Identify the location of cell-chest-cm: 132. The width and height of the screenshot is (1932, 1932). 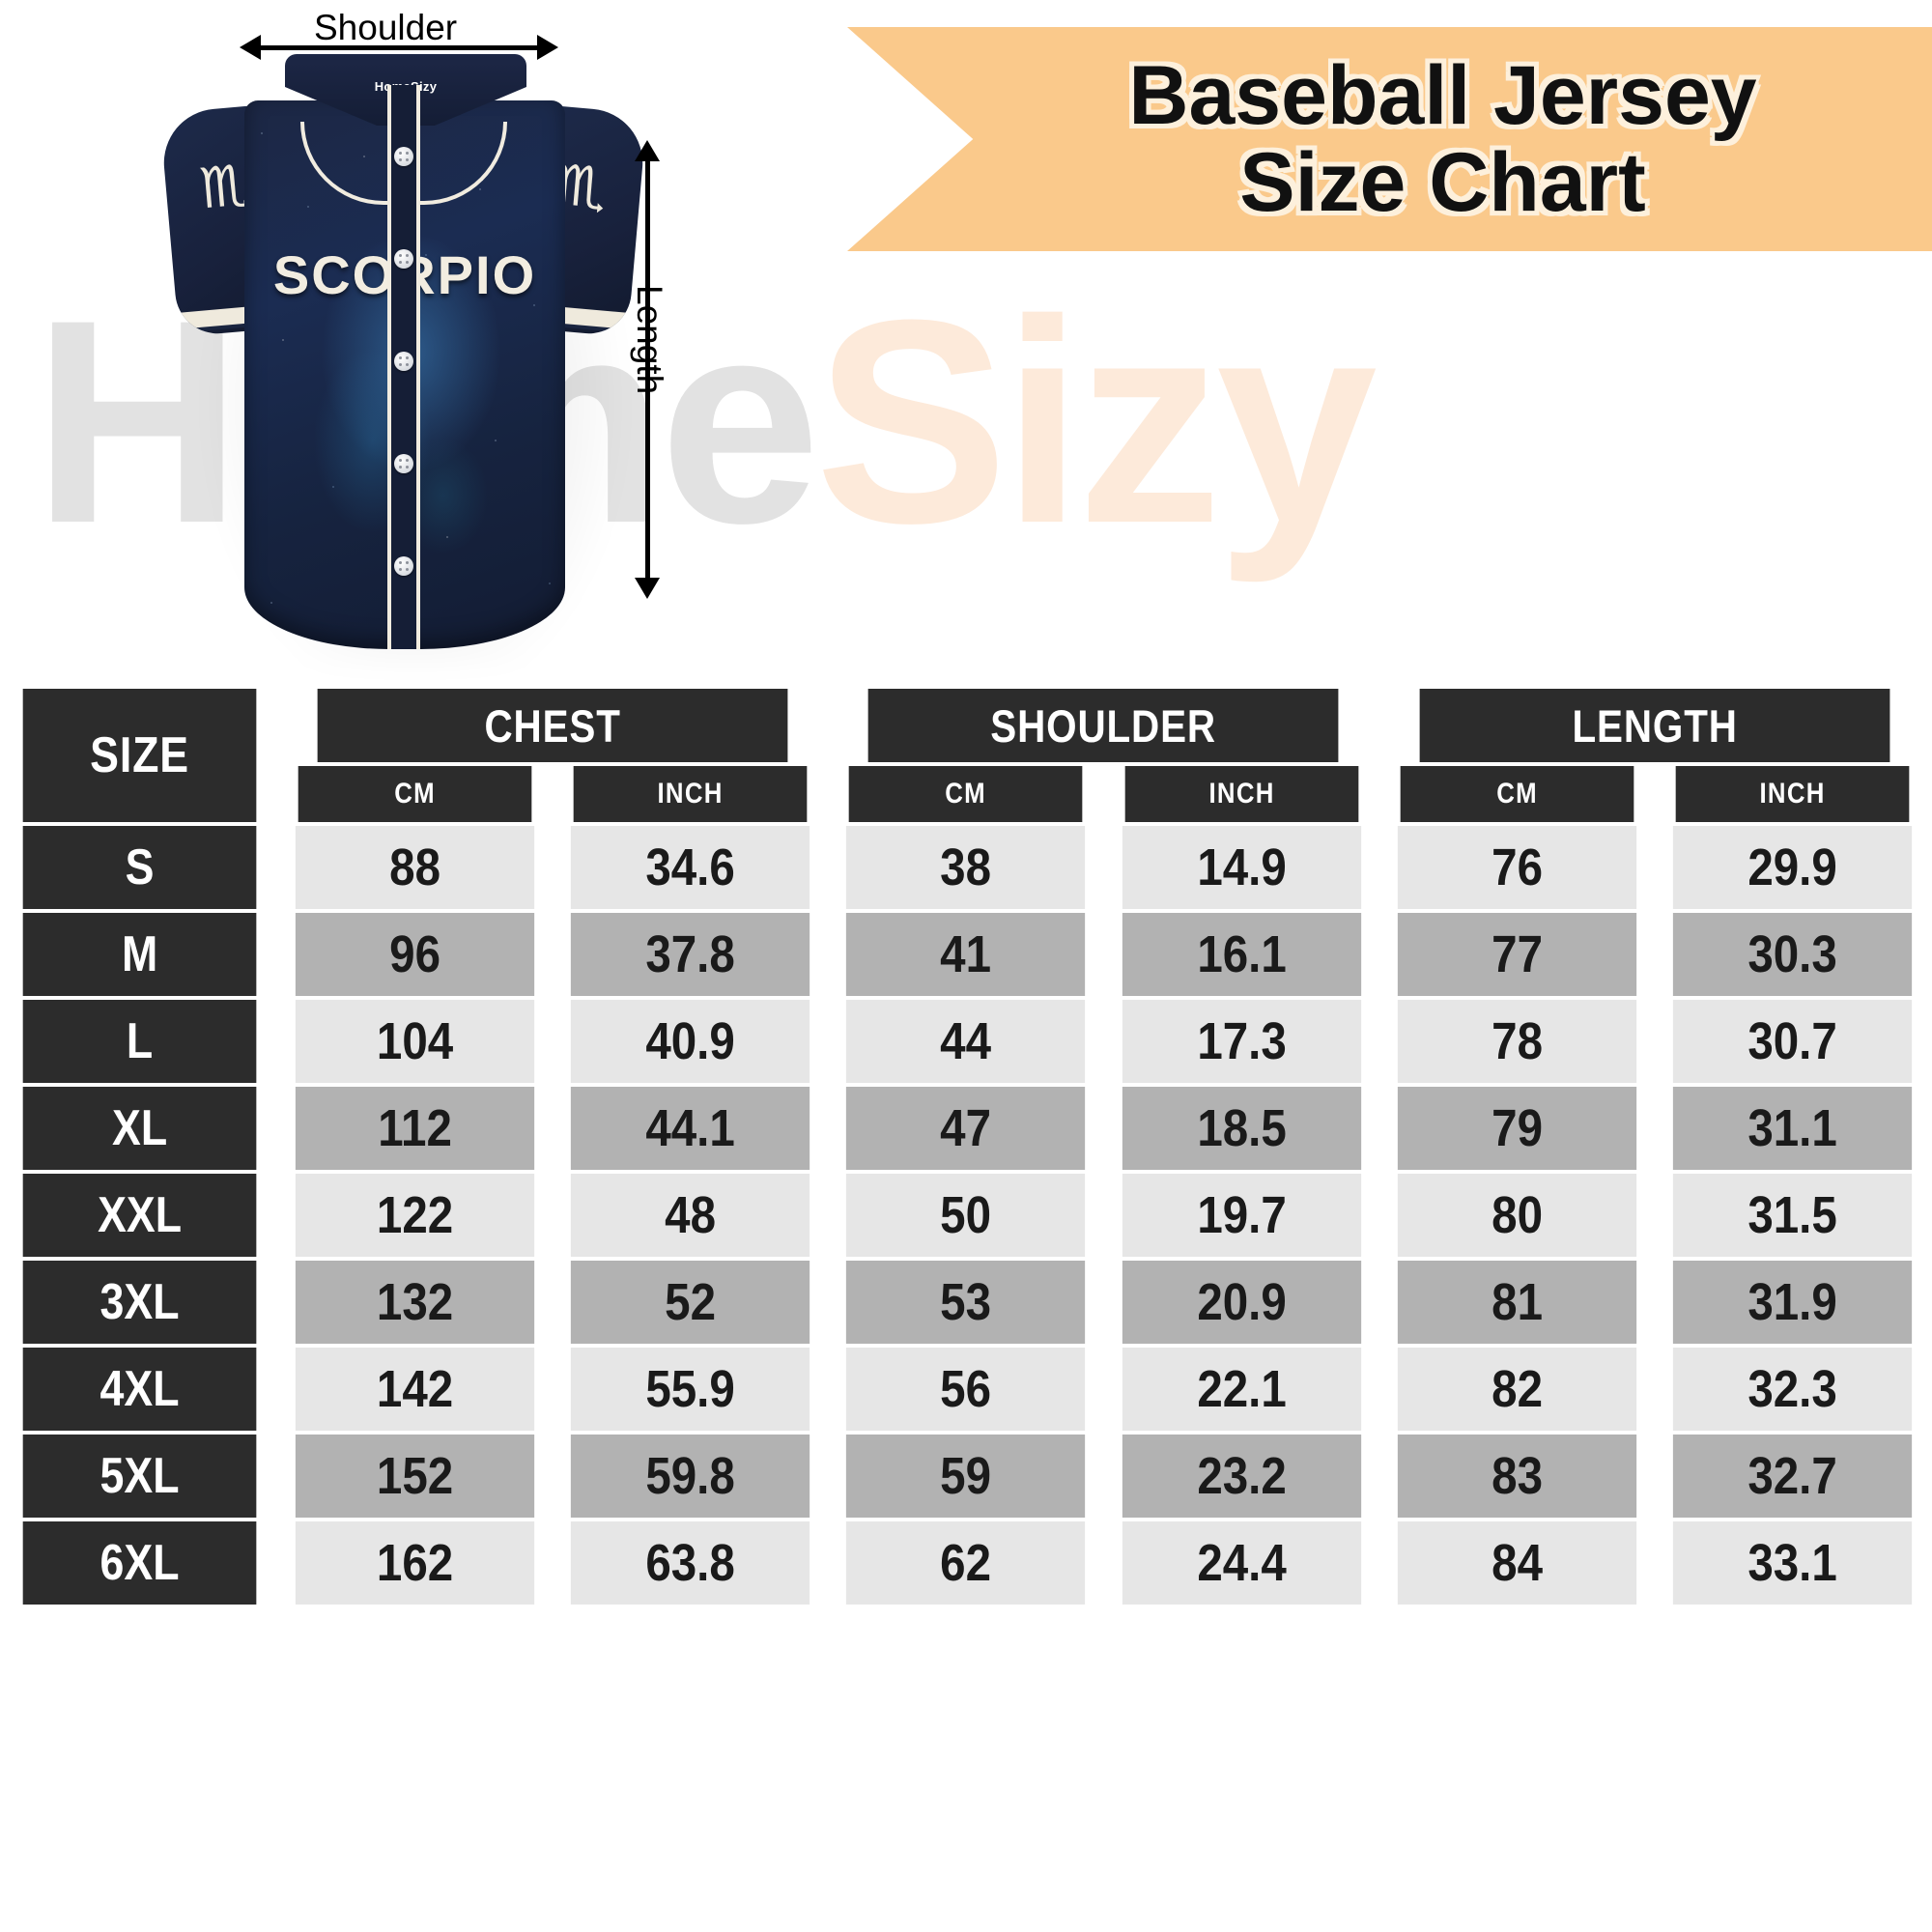
(415, 1302).